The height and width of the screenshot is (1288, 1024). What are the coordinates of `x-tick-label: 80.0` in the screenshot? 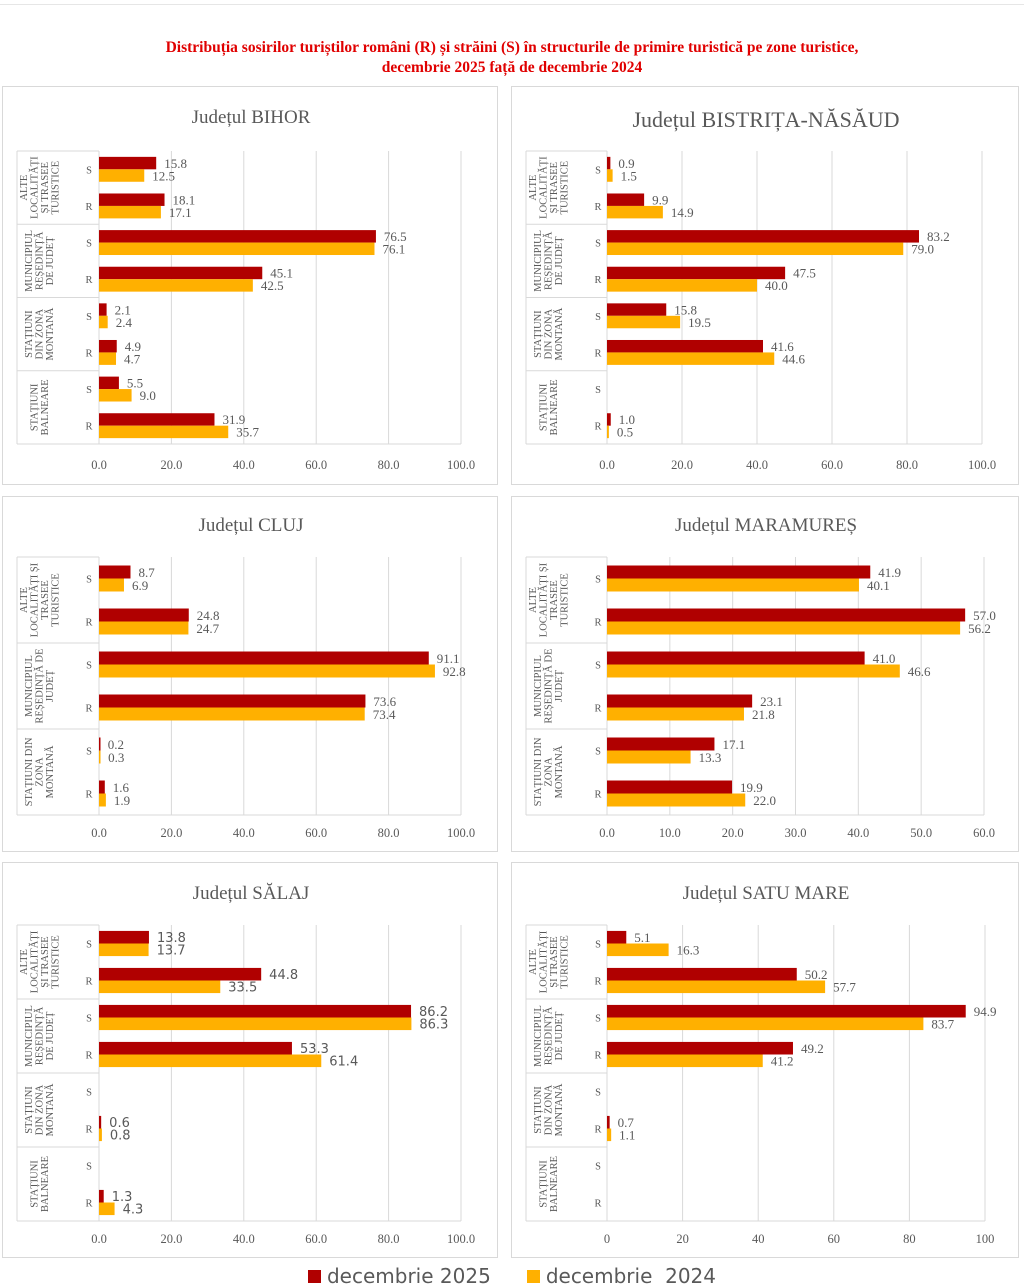 It's located at (389, 833).